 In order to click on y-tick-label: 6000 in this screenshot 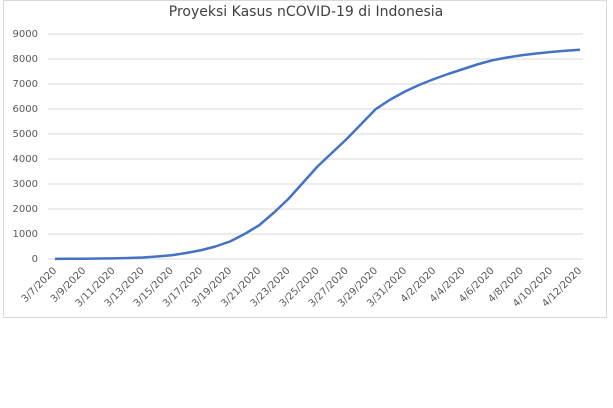, I will do `click(25, 109)`.